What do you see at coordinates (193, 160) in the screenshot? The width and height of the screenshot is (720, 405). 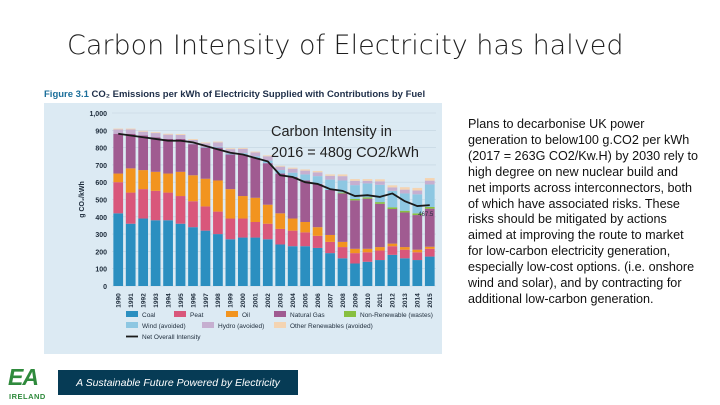 I see `bar-natural-gas-1996` at bounding box center [193, 160].